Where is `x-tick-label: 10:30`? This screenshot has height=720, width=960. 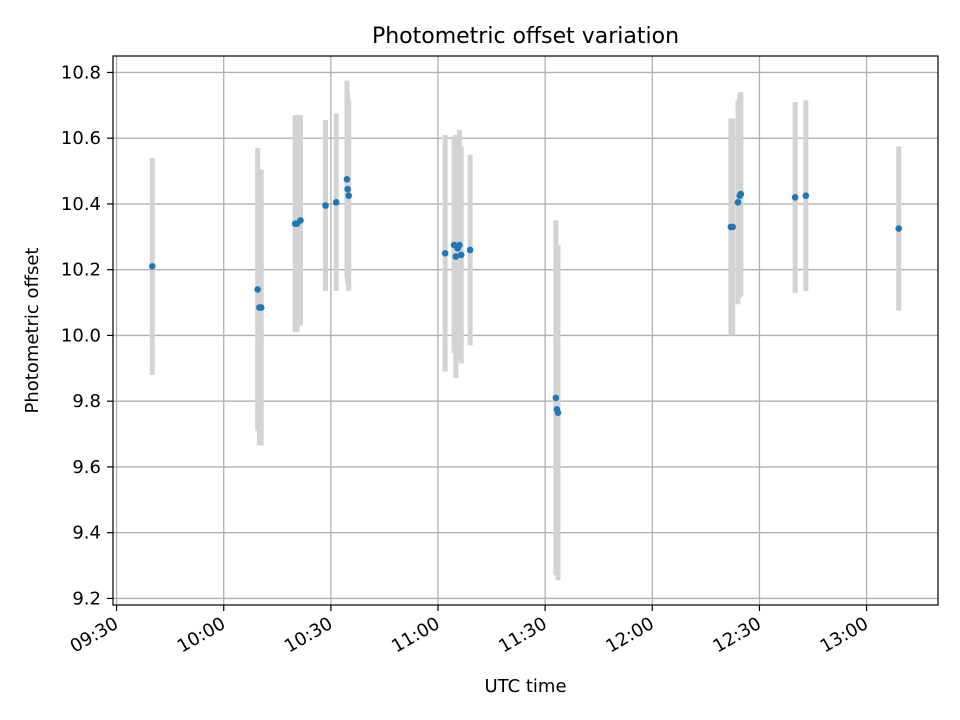
x-tick-label: 10:30 is located at coordinates (308, 635).